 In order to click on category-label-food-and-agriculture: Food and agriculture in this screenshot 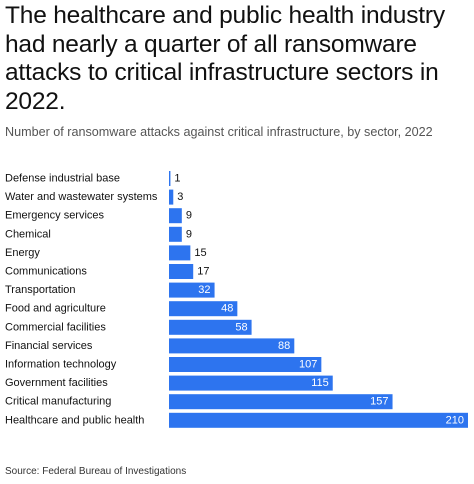, I will do `click(55, 309)`.